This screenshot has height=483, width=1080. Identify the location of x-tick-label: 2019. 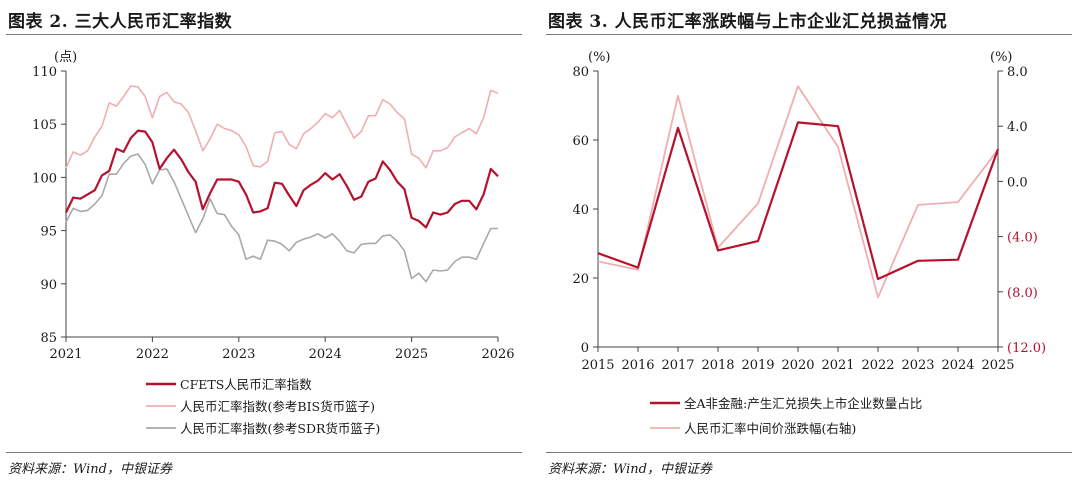
(757, 365).